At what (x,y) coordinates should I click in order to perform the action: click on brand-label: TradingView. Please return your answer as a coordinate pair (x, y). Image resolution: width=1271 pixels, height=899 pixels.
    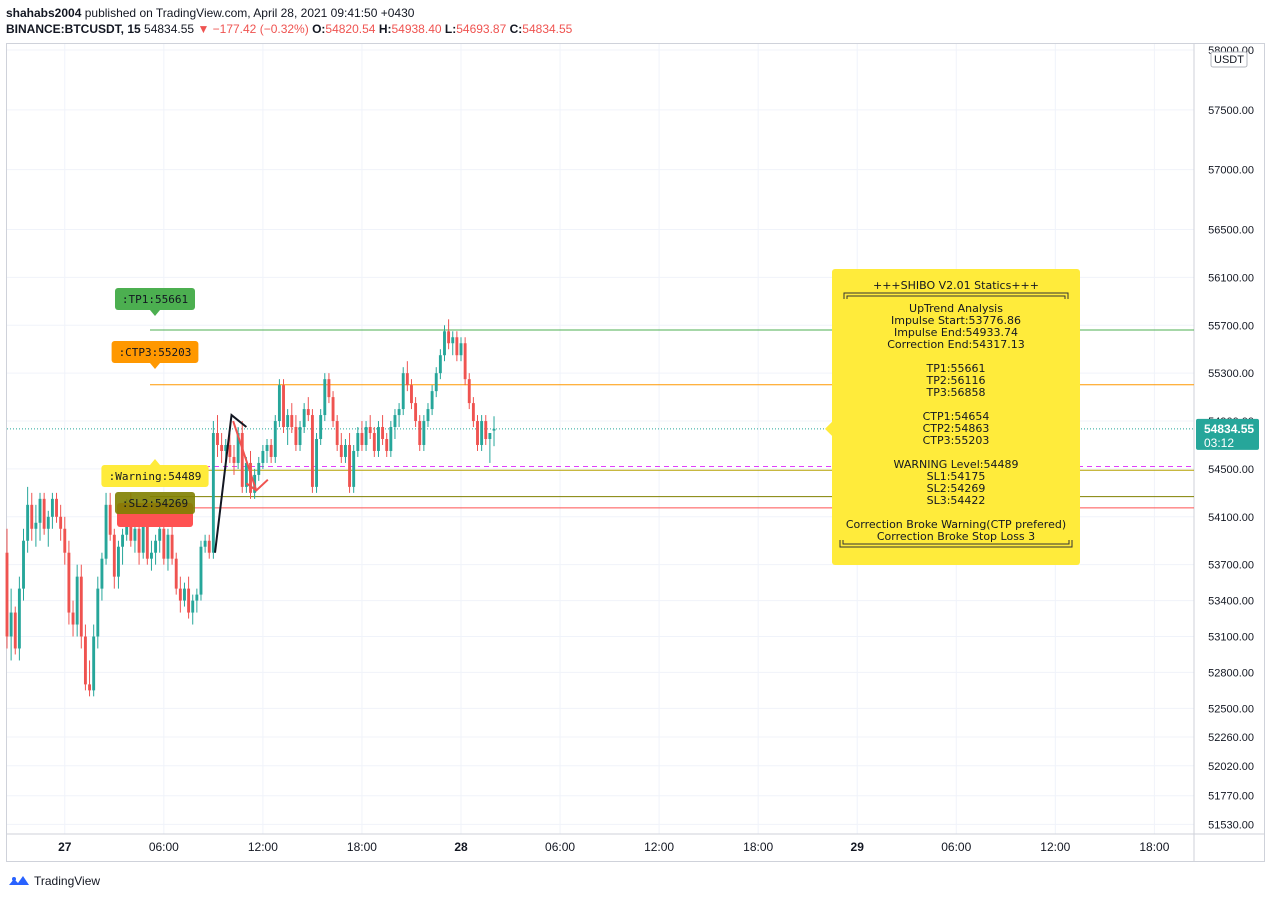
    Looking at the image, I should click on (67, 881).